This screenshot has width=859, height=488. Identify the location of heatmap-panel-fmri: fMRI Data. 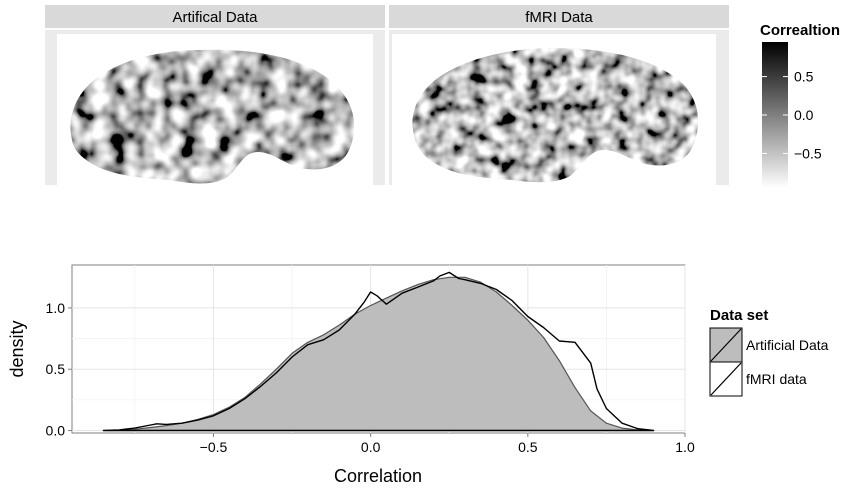
(559, 95).